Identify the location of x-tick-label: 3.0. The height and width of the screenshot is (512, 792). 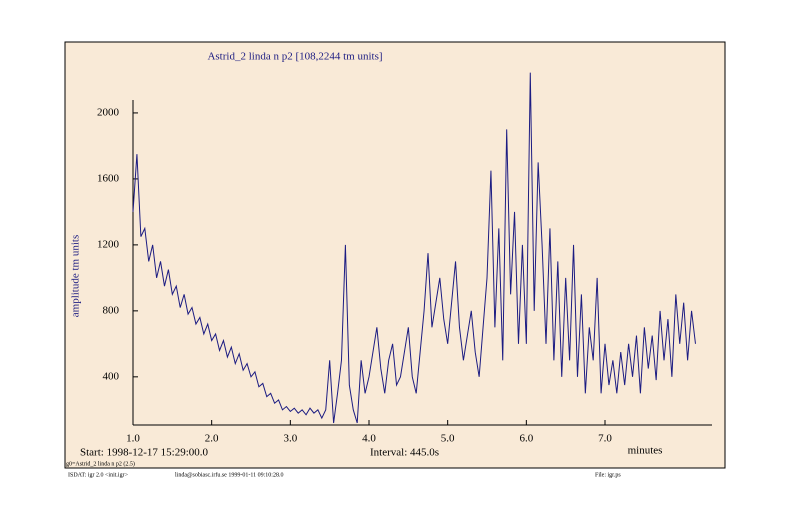
(290, 439).